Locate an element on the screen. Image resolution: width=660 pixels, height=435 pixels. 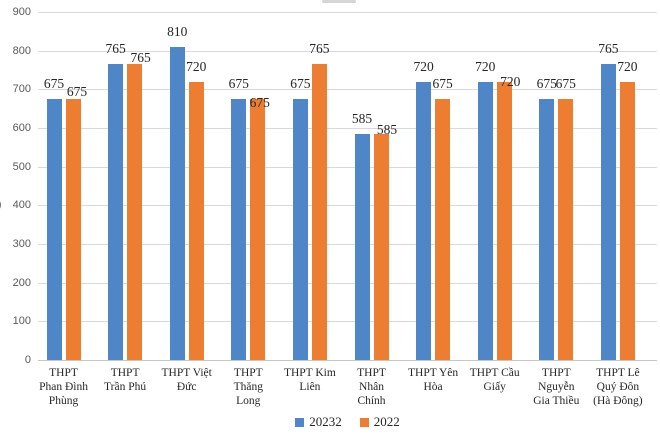
x-category-label-group2: THPT Trần Phú is located at coordinates (125, 380).